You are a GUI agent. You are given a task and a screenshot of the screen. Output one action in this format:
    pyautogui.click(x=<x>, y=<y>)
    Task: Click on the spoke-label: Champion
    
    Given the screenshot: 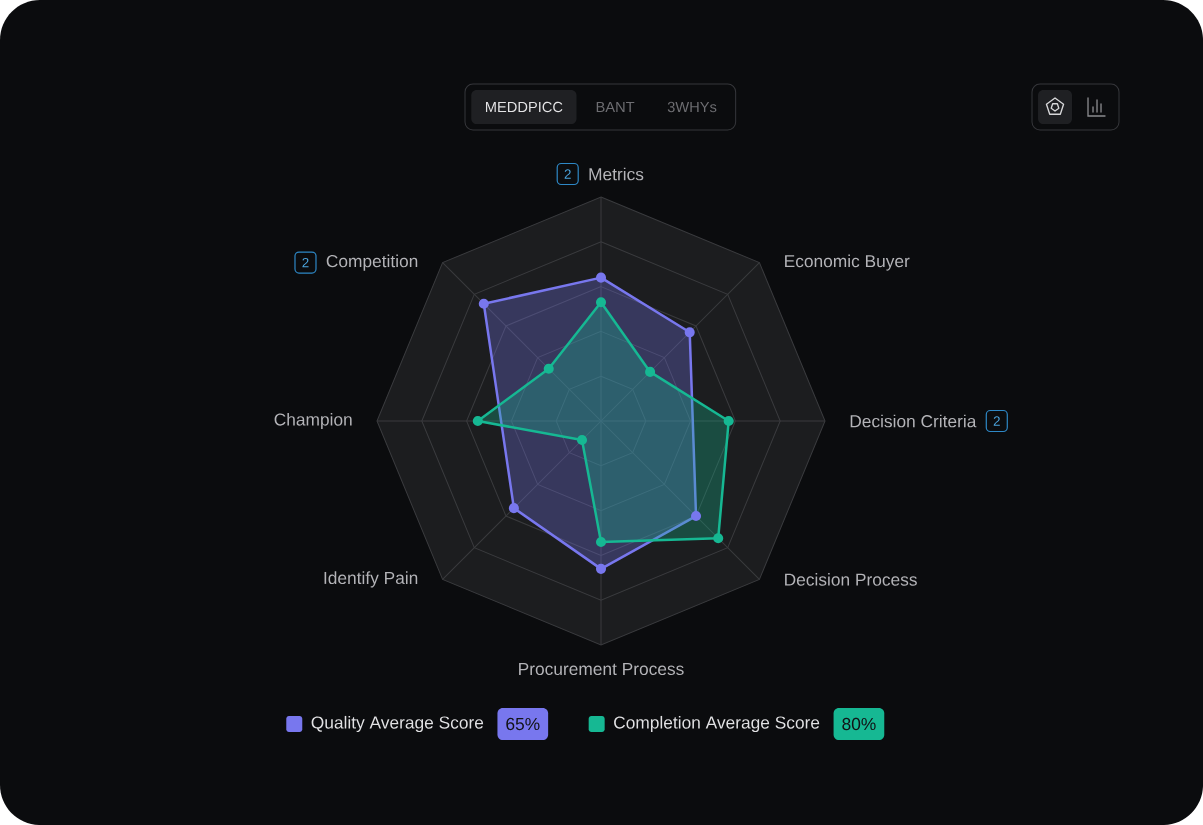 What is the action you would take?
    pyautogui.click(x=313, y=421)
    